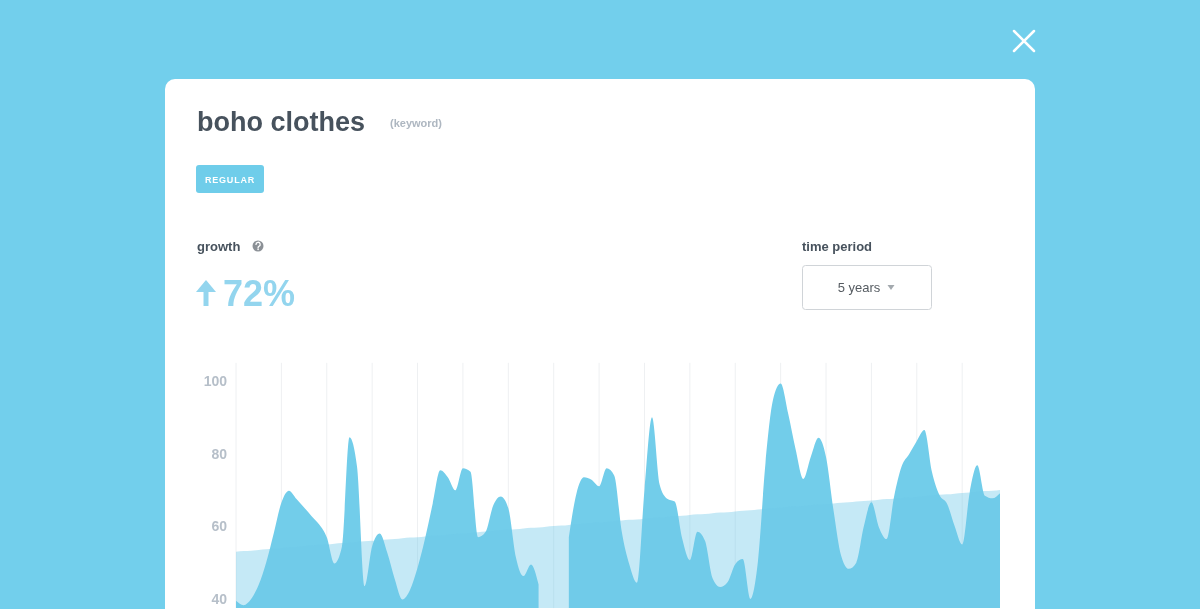  Describe the element at coordinates (259, 293) in the screenshot. I see `text: 72%` at that location.